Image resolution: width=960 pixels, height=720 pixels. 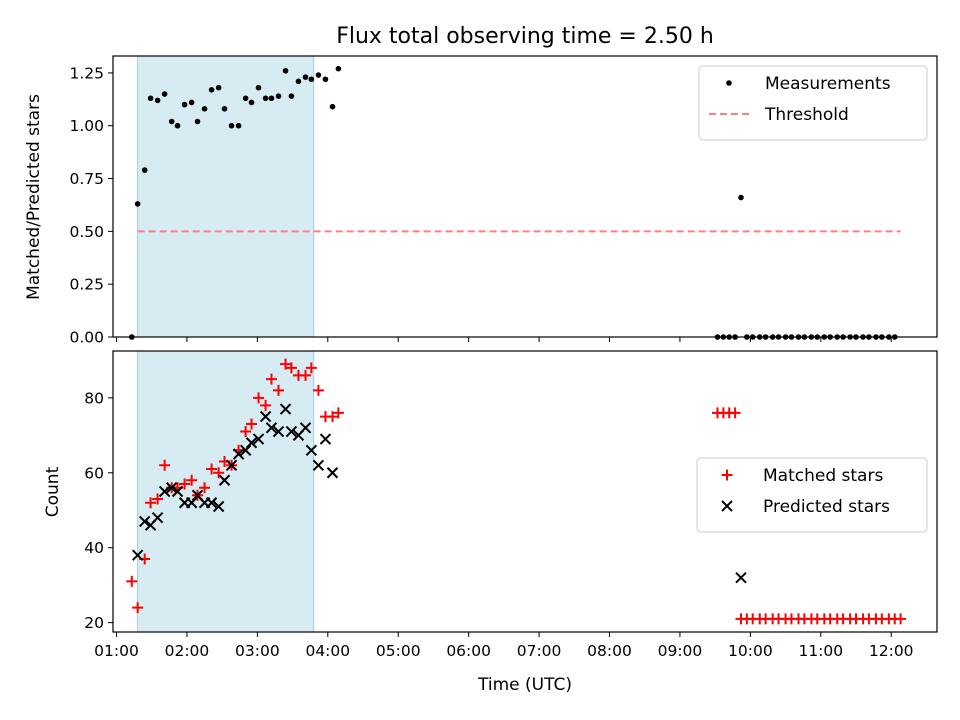 I want to click on threshold-legend-label: Threshold, so click(x=806, y=115).